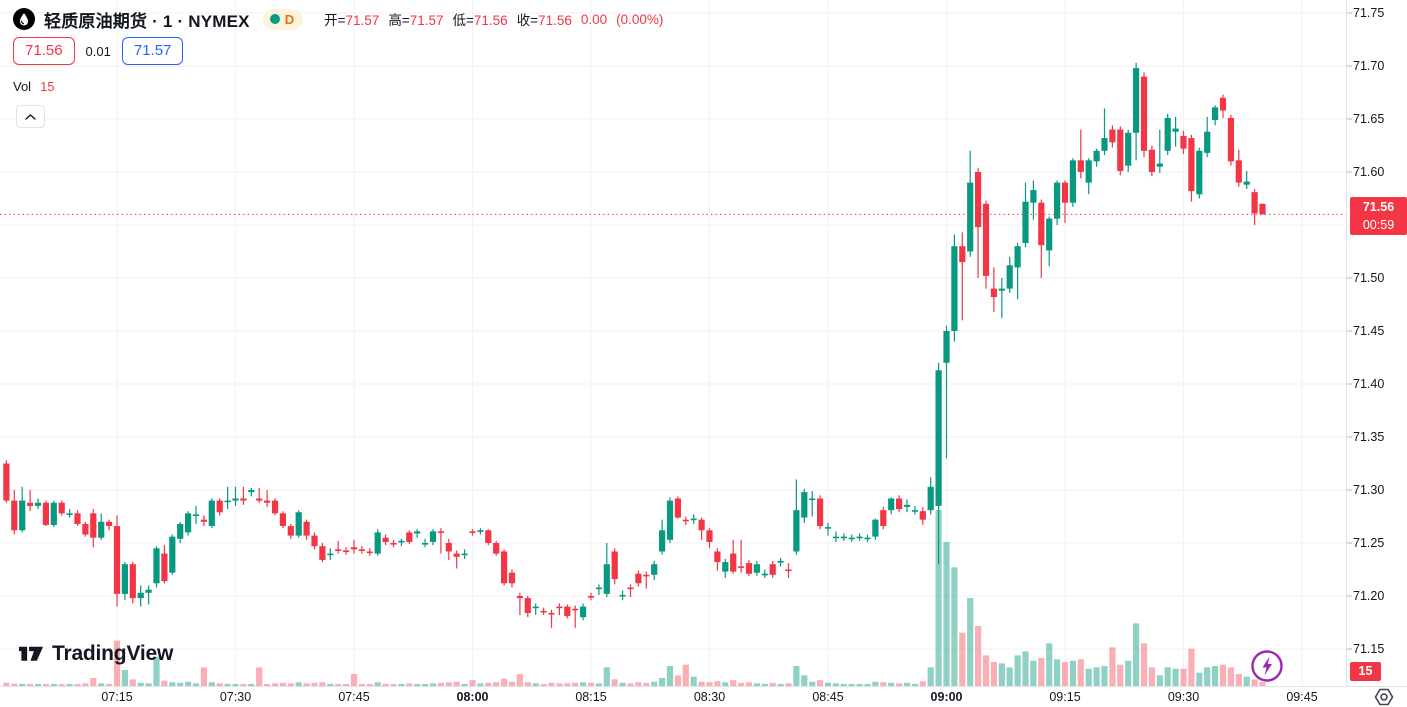 This screenshot has width=1407, height=707. I want to click on time-axis-label: 07:15, so click(117, 697).